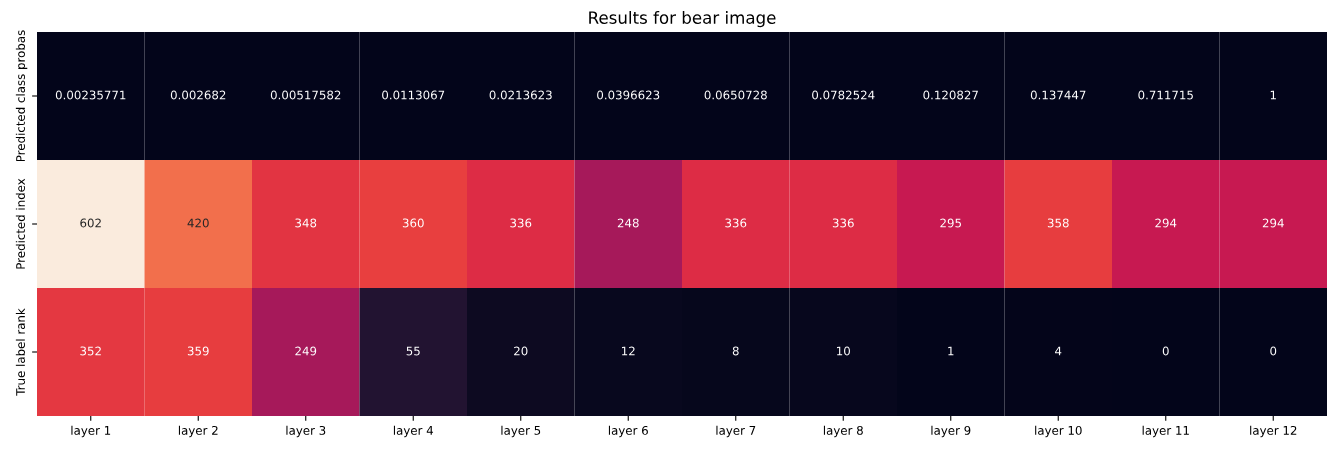  I want to click on data-label: 0.00517582, so click(305, 95).